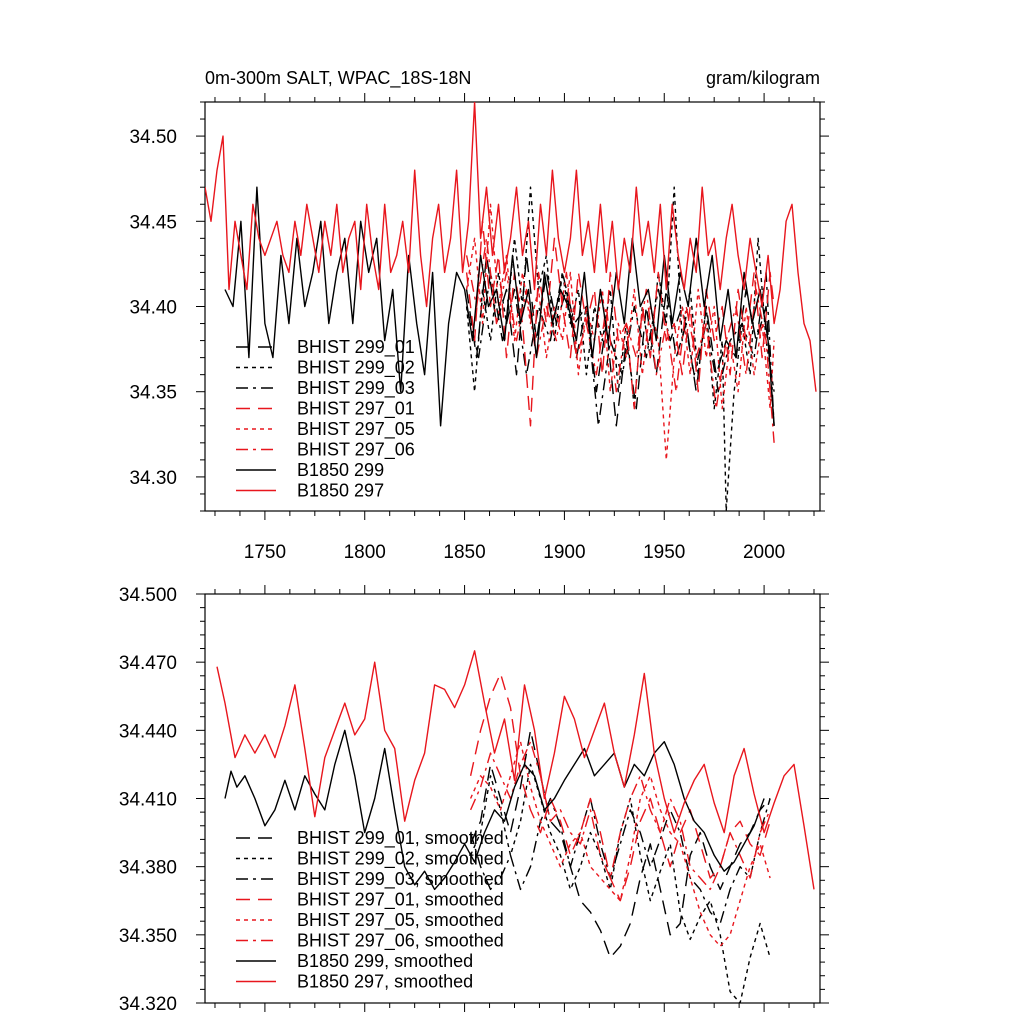  Describe the element at coordinates (620, 861) in the screenshot. I see `series-line-bhist-299-03-smoothed` at that location.